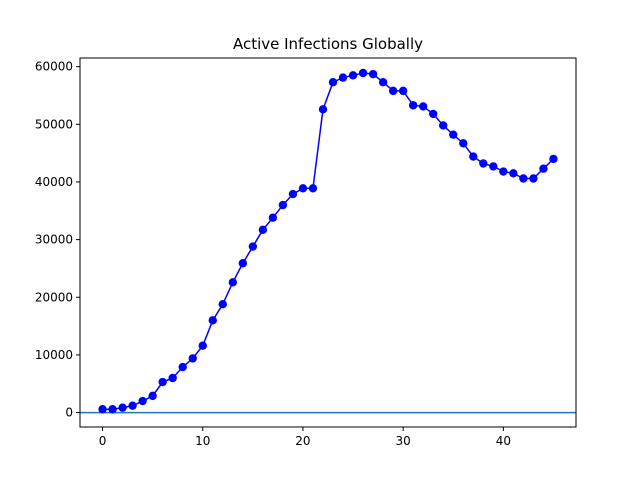  What do you see at coordinates (54, 124) in the screenshot?
I see `y-tick-label: 50000` at bounding box center [54, 124].